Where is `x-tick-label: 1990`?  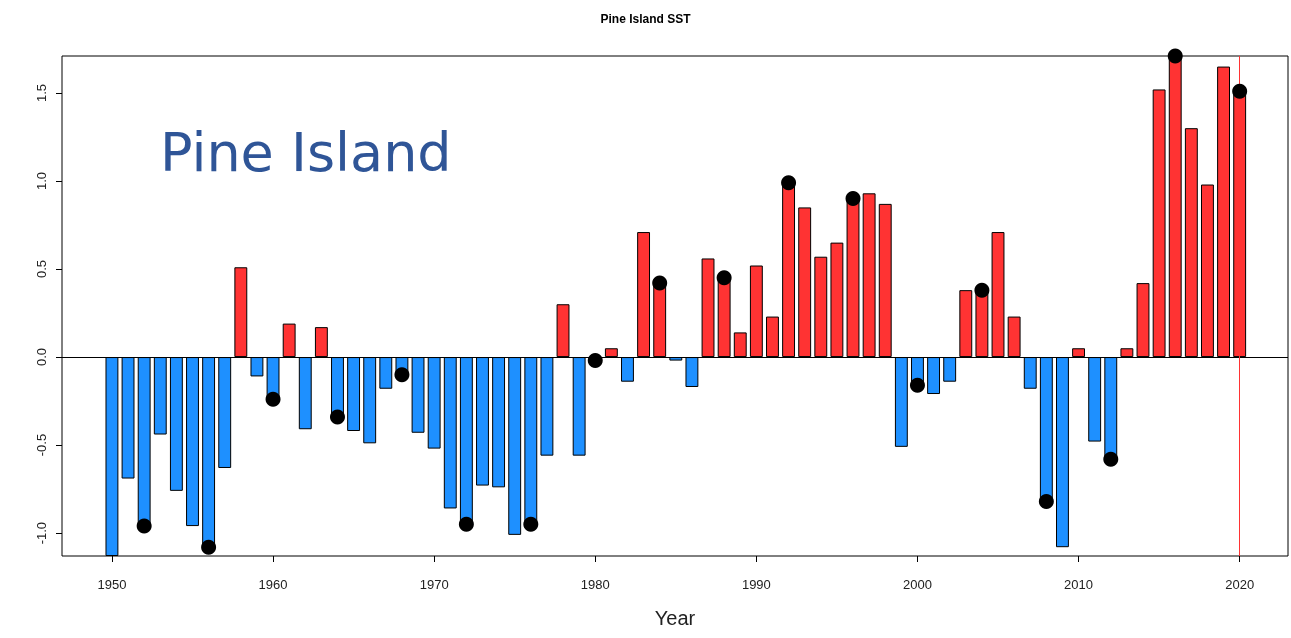 x-tick-label: 1990 is located at coordinates (756, 584).